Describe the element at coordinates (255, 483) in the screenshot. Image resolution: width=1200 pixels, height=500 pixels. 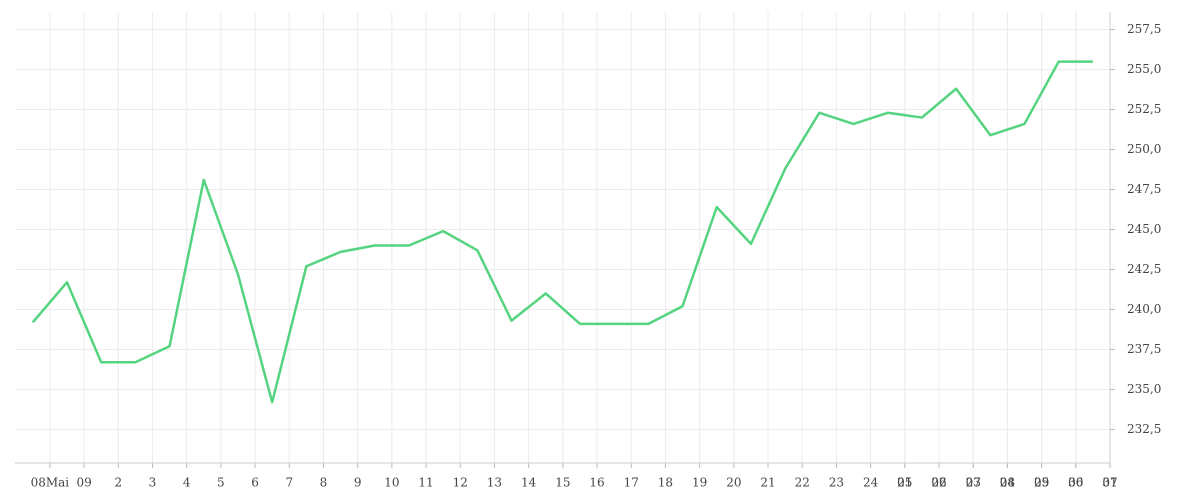
I see `x-tick-label: 6` at that location.